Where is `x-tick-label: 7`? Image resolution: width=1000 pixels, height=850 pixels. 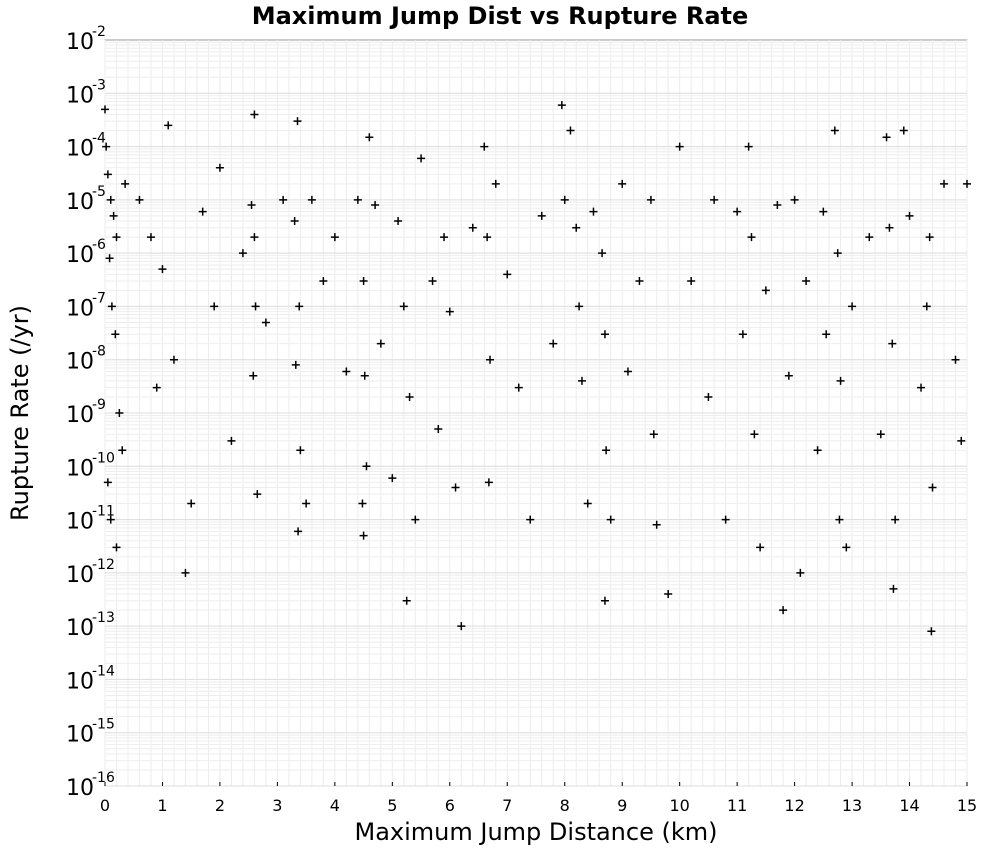
x-tick-label: 7 is located at coordinates (507, 805).